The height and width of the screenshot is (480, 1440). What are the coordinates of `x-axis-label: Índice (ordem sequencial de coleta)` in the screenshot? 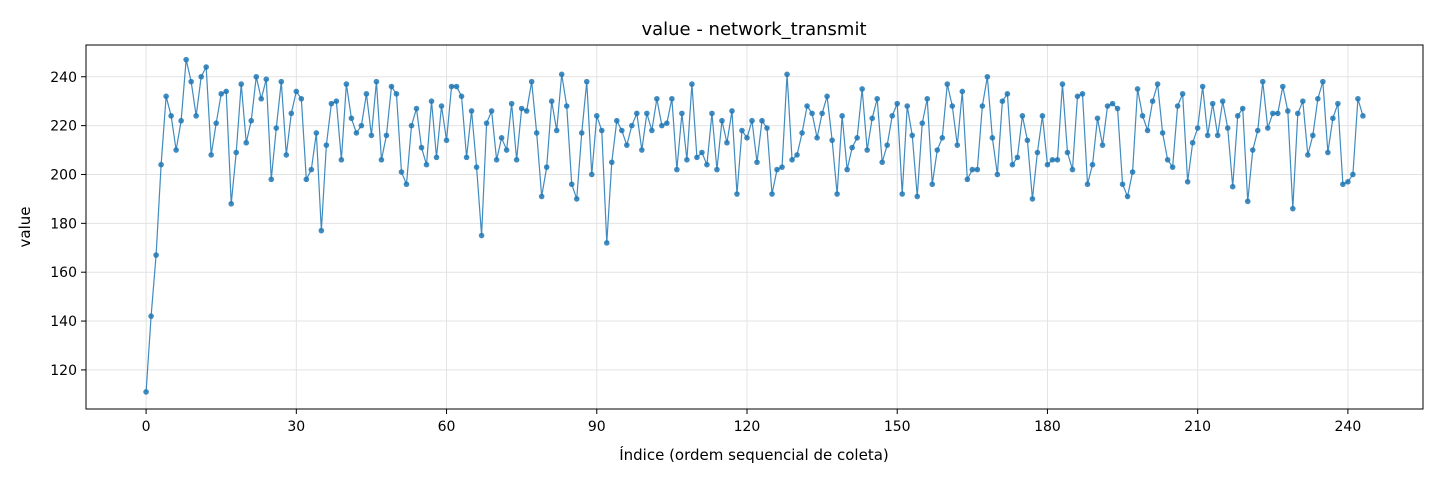 It's located at (754, 454).